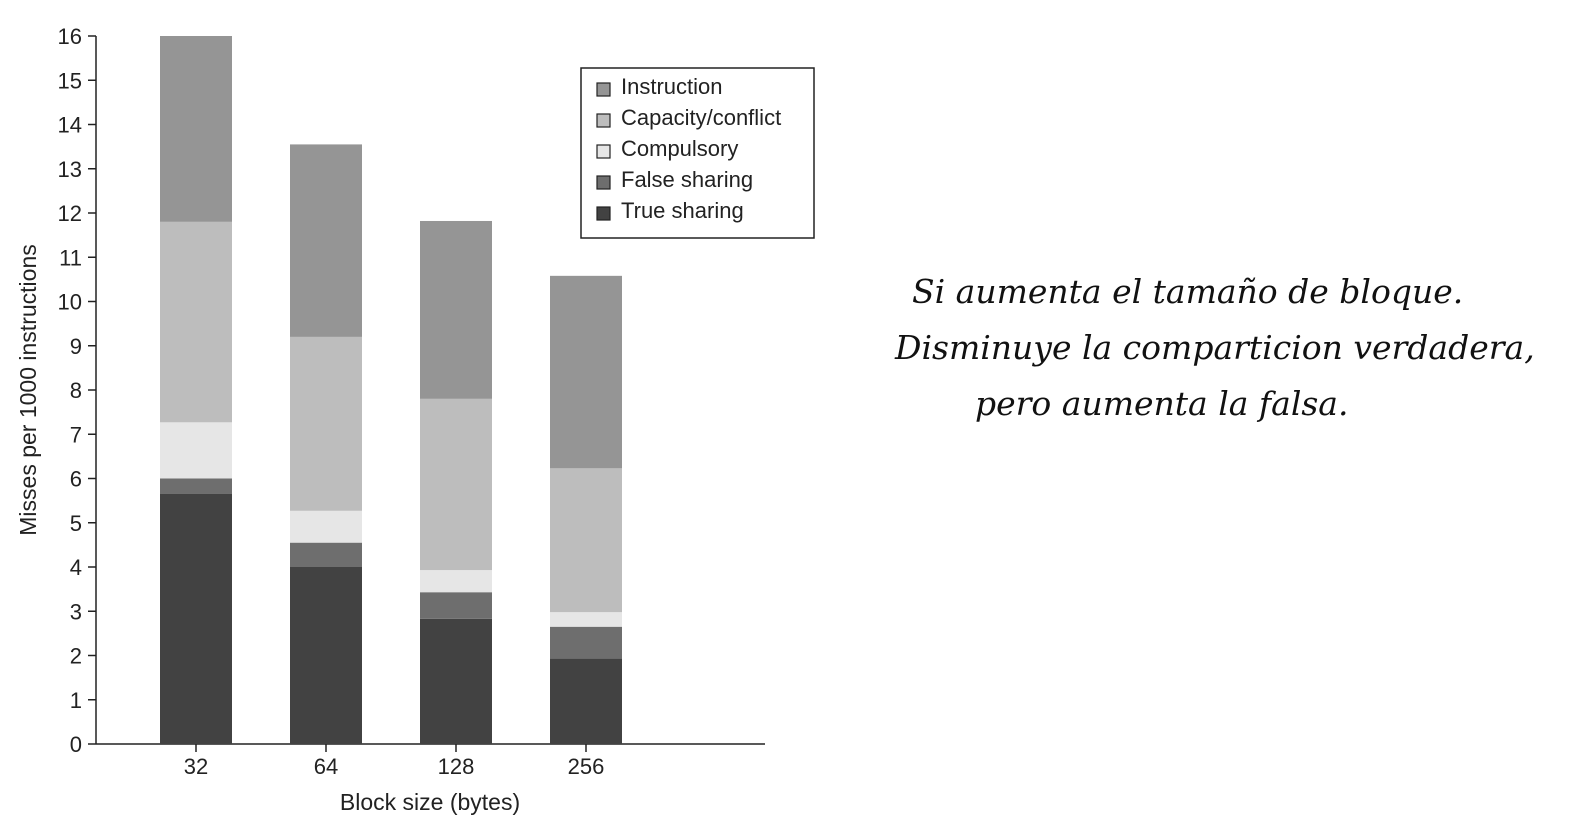 This screenshot has width=1571, height=821. Describe the element at coordinates (76, 567) in the screenshot. I see `y-tick-label: 4` at that location.